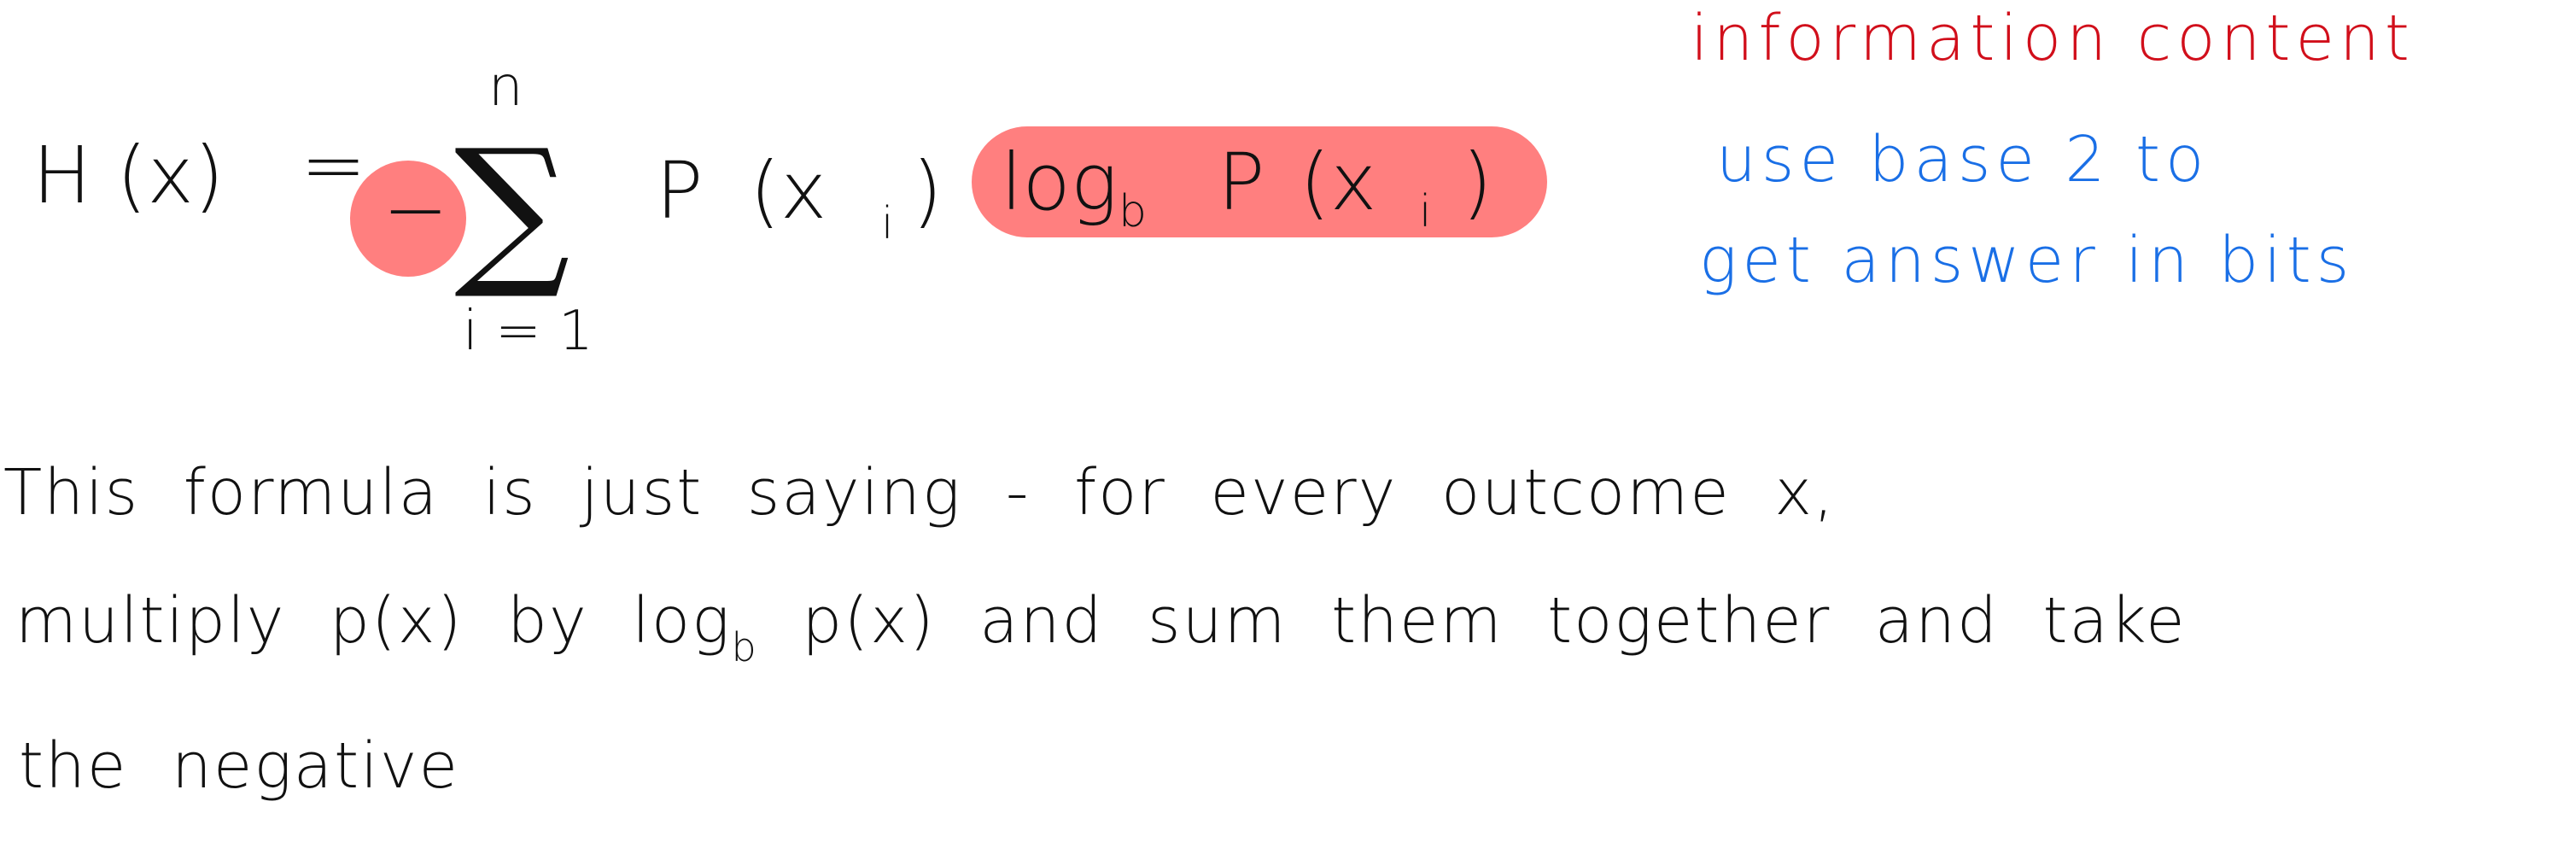 The width and height of the screenshot is (2576, 854). Describe the element at coordinates (334, 165) in the screenshot. I see `formula-equals: =` at that location.